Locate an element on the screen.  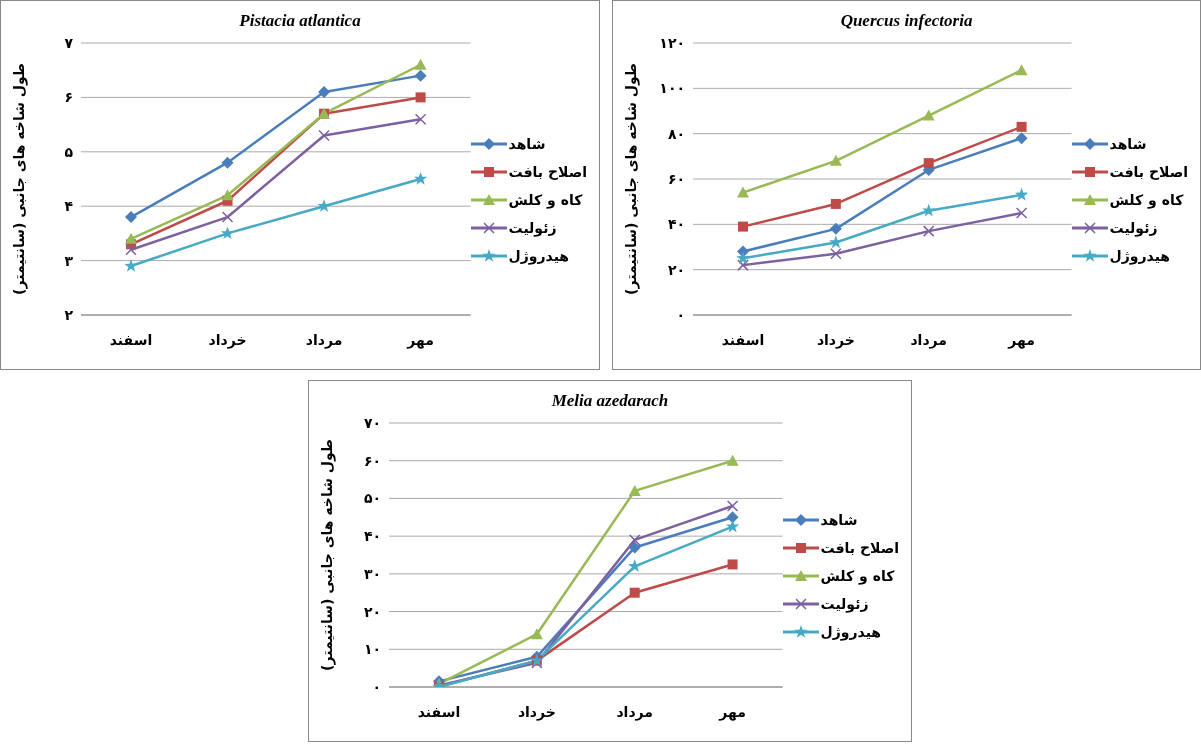
y-tick-label: ۲ is located at coordinates (69, 314).